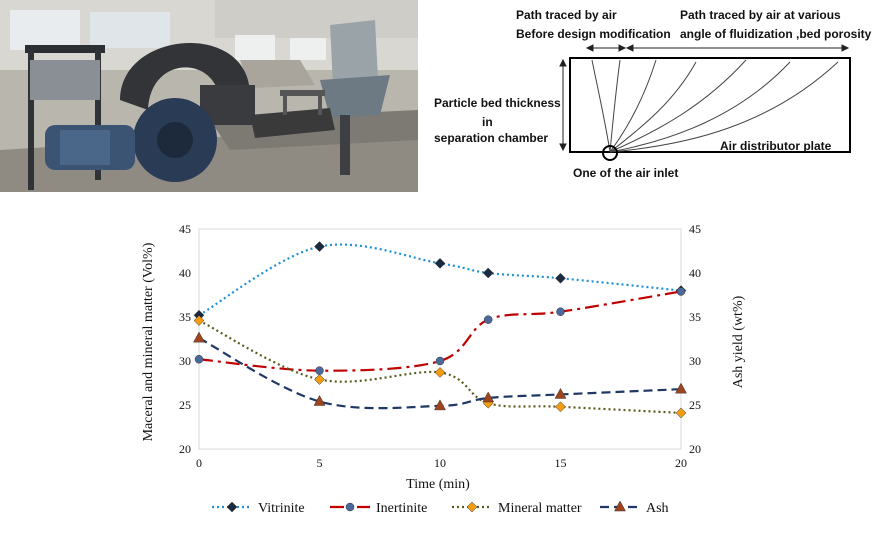  Describe the element at coordinates (440, 508) in the screenshot. I see `legend: Vitrinite Inertinite Mineral matter Ash` at that location.